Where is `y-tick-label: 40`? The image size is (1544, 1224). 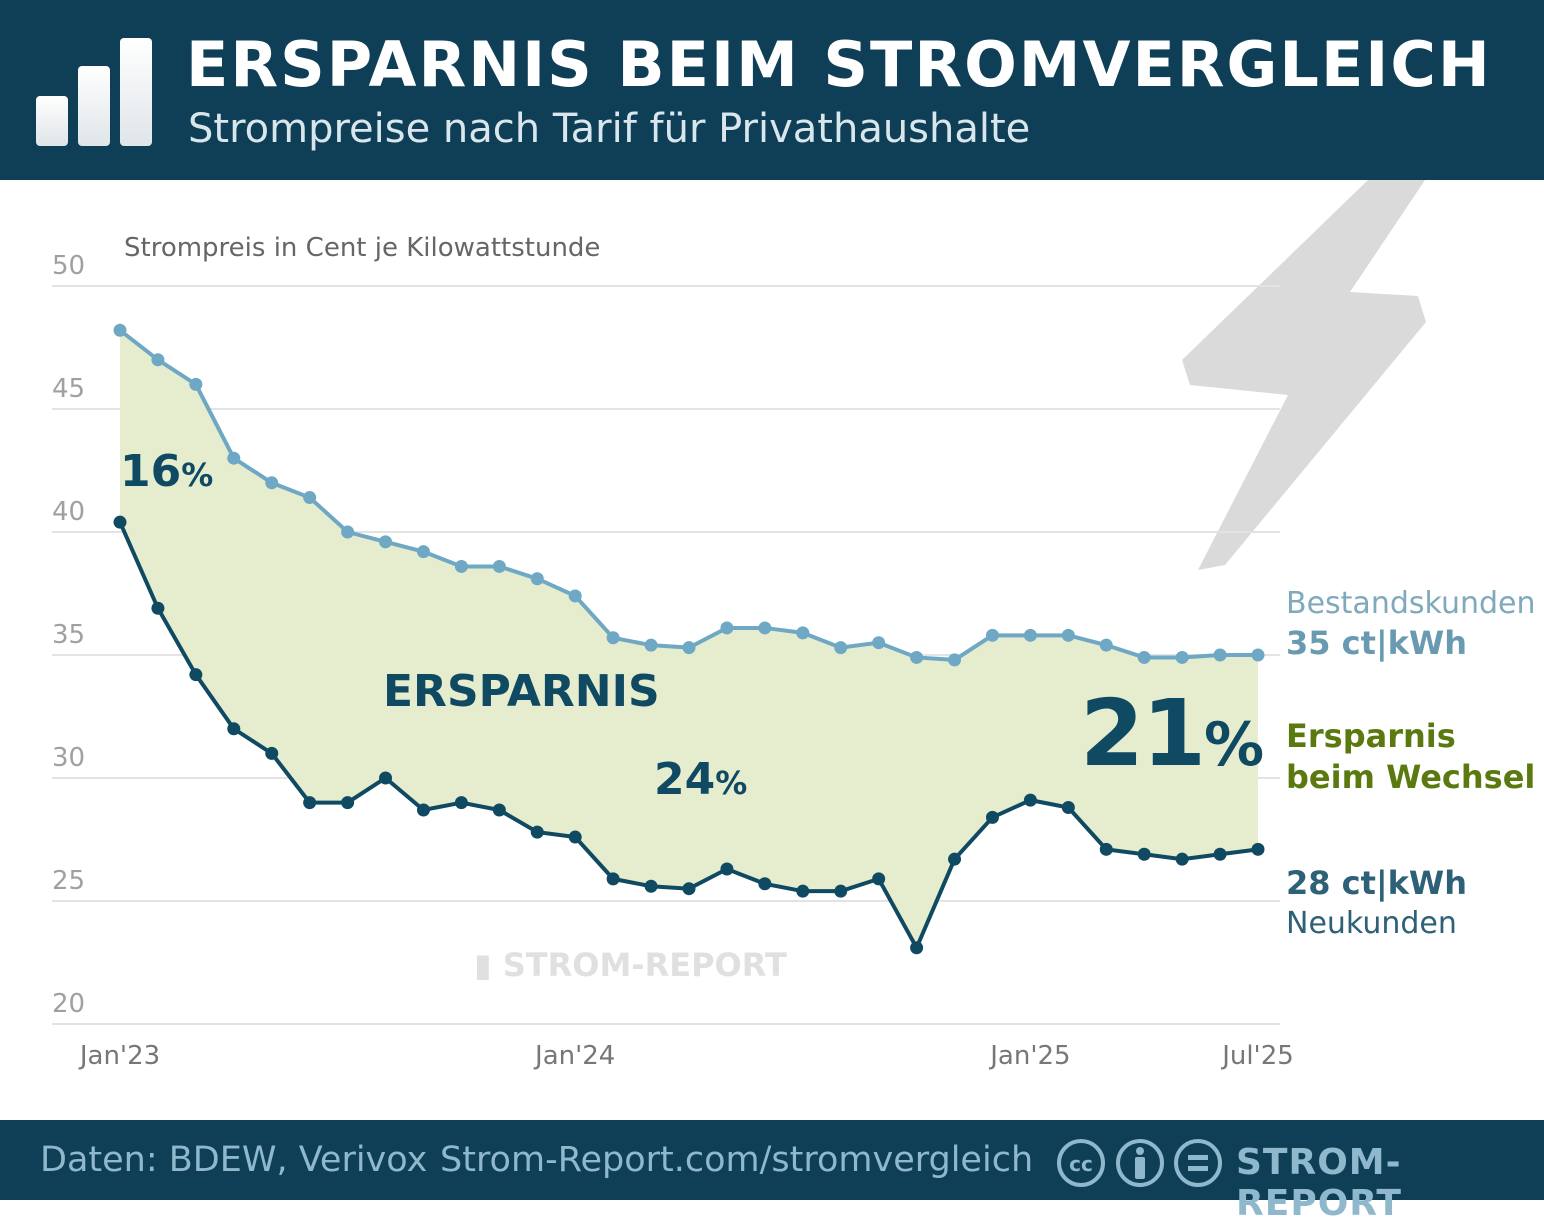
y-tick-label: 40 is located at coordinates (68, 512).